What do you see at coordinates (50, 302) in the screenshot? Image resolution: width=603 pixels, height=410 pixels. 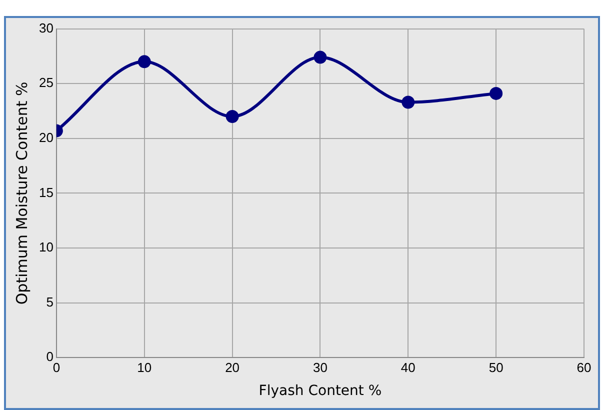 I see `y-tick-label: 5` at bounding box center [50, 302].